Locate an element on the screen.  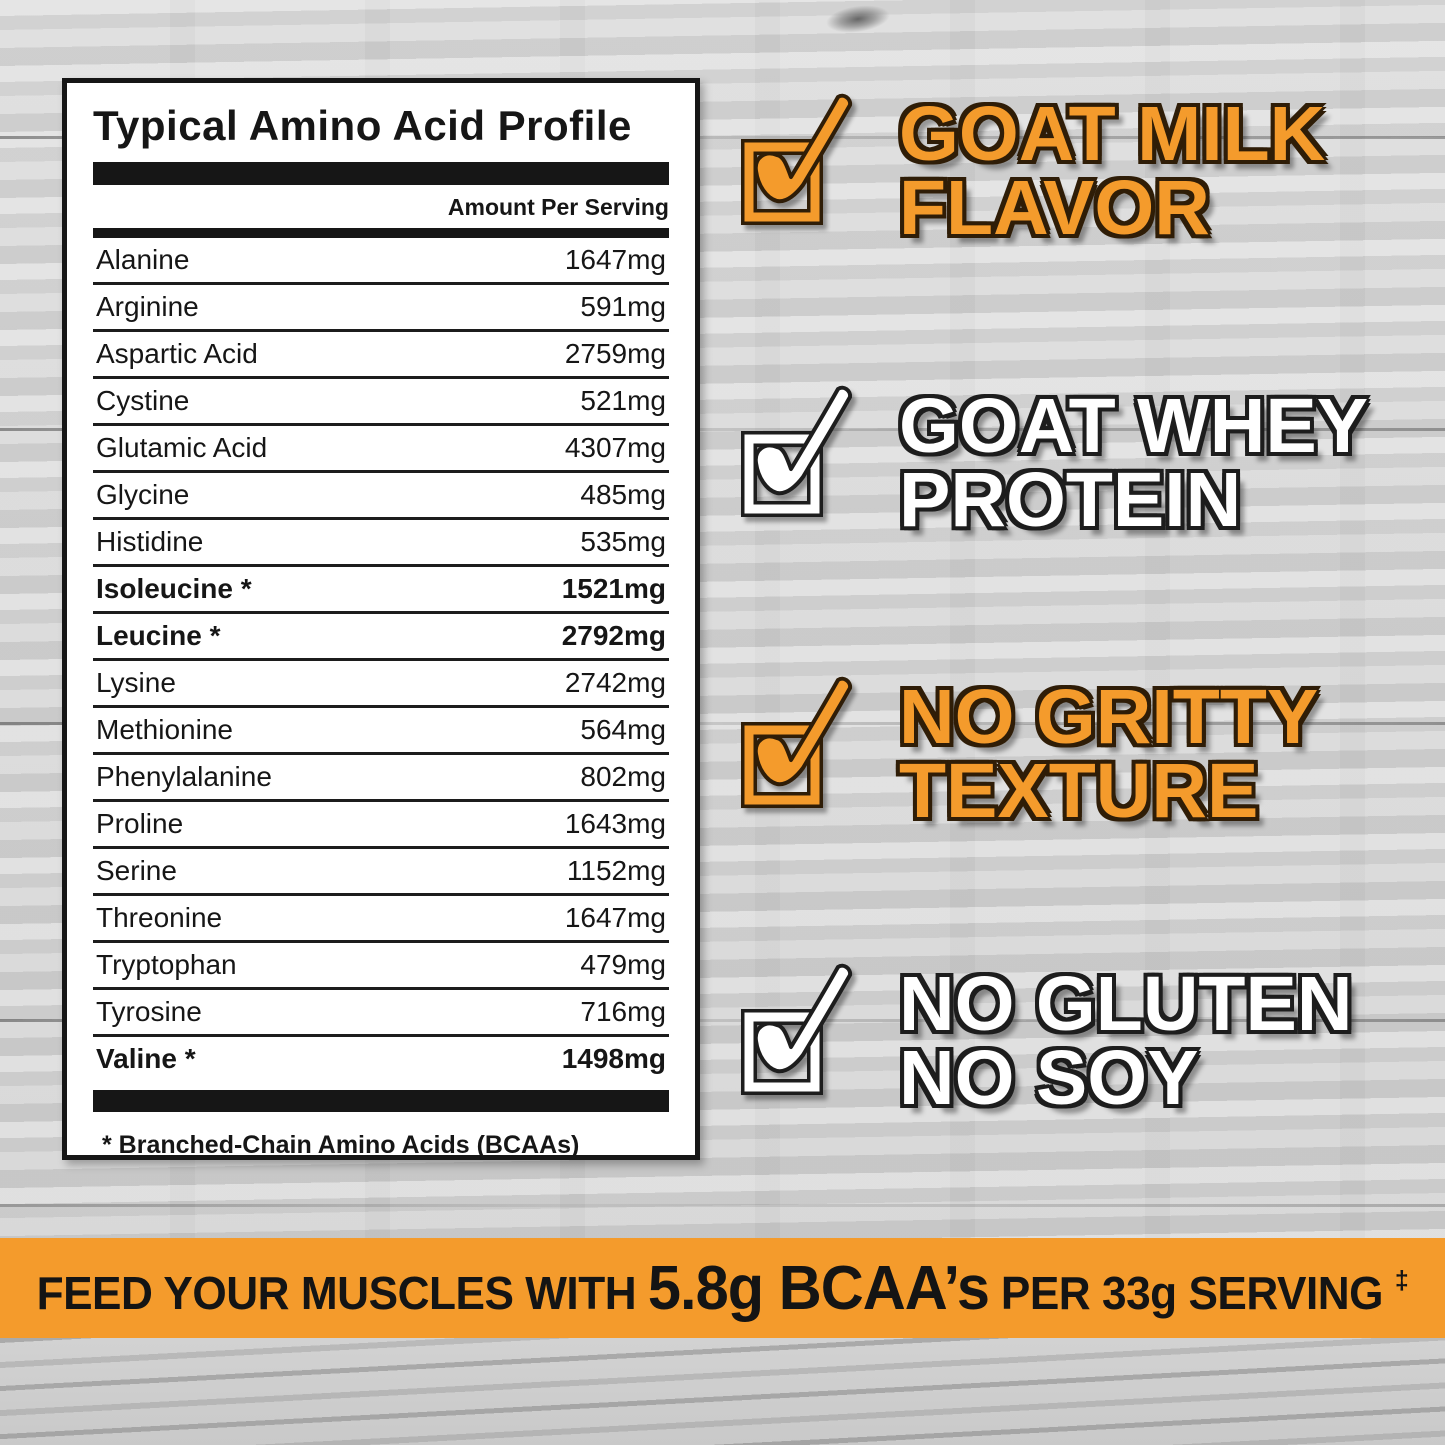
table-row: Threonine 1647mg is located at coordinates (381, 919).